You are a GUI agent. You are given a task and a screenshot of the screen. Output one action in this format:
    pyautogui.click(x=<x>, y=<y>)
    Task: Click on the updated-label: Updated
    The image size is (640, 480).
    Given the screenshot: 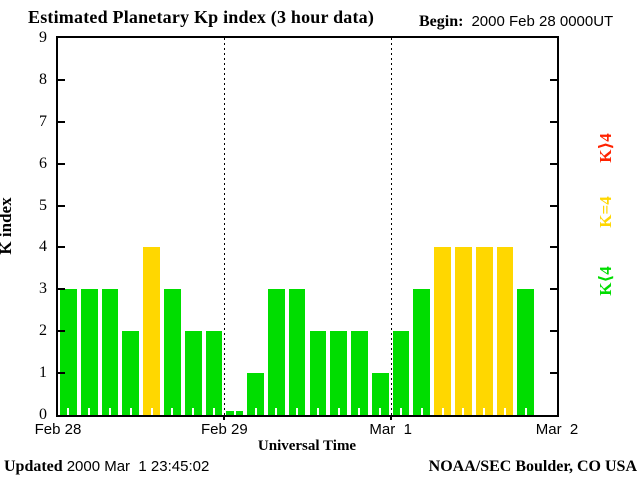 What is the action you would take?
    pyautogui.click(x=33, y=466)
    